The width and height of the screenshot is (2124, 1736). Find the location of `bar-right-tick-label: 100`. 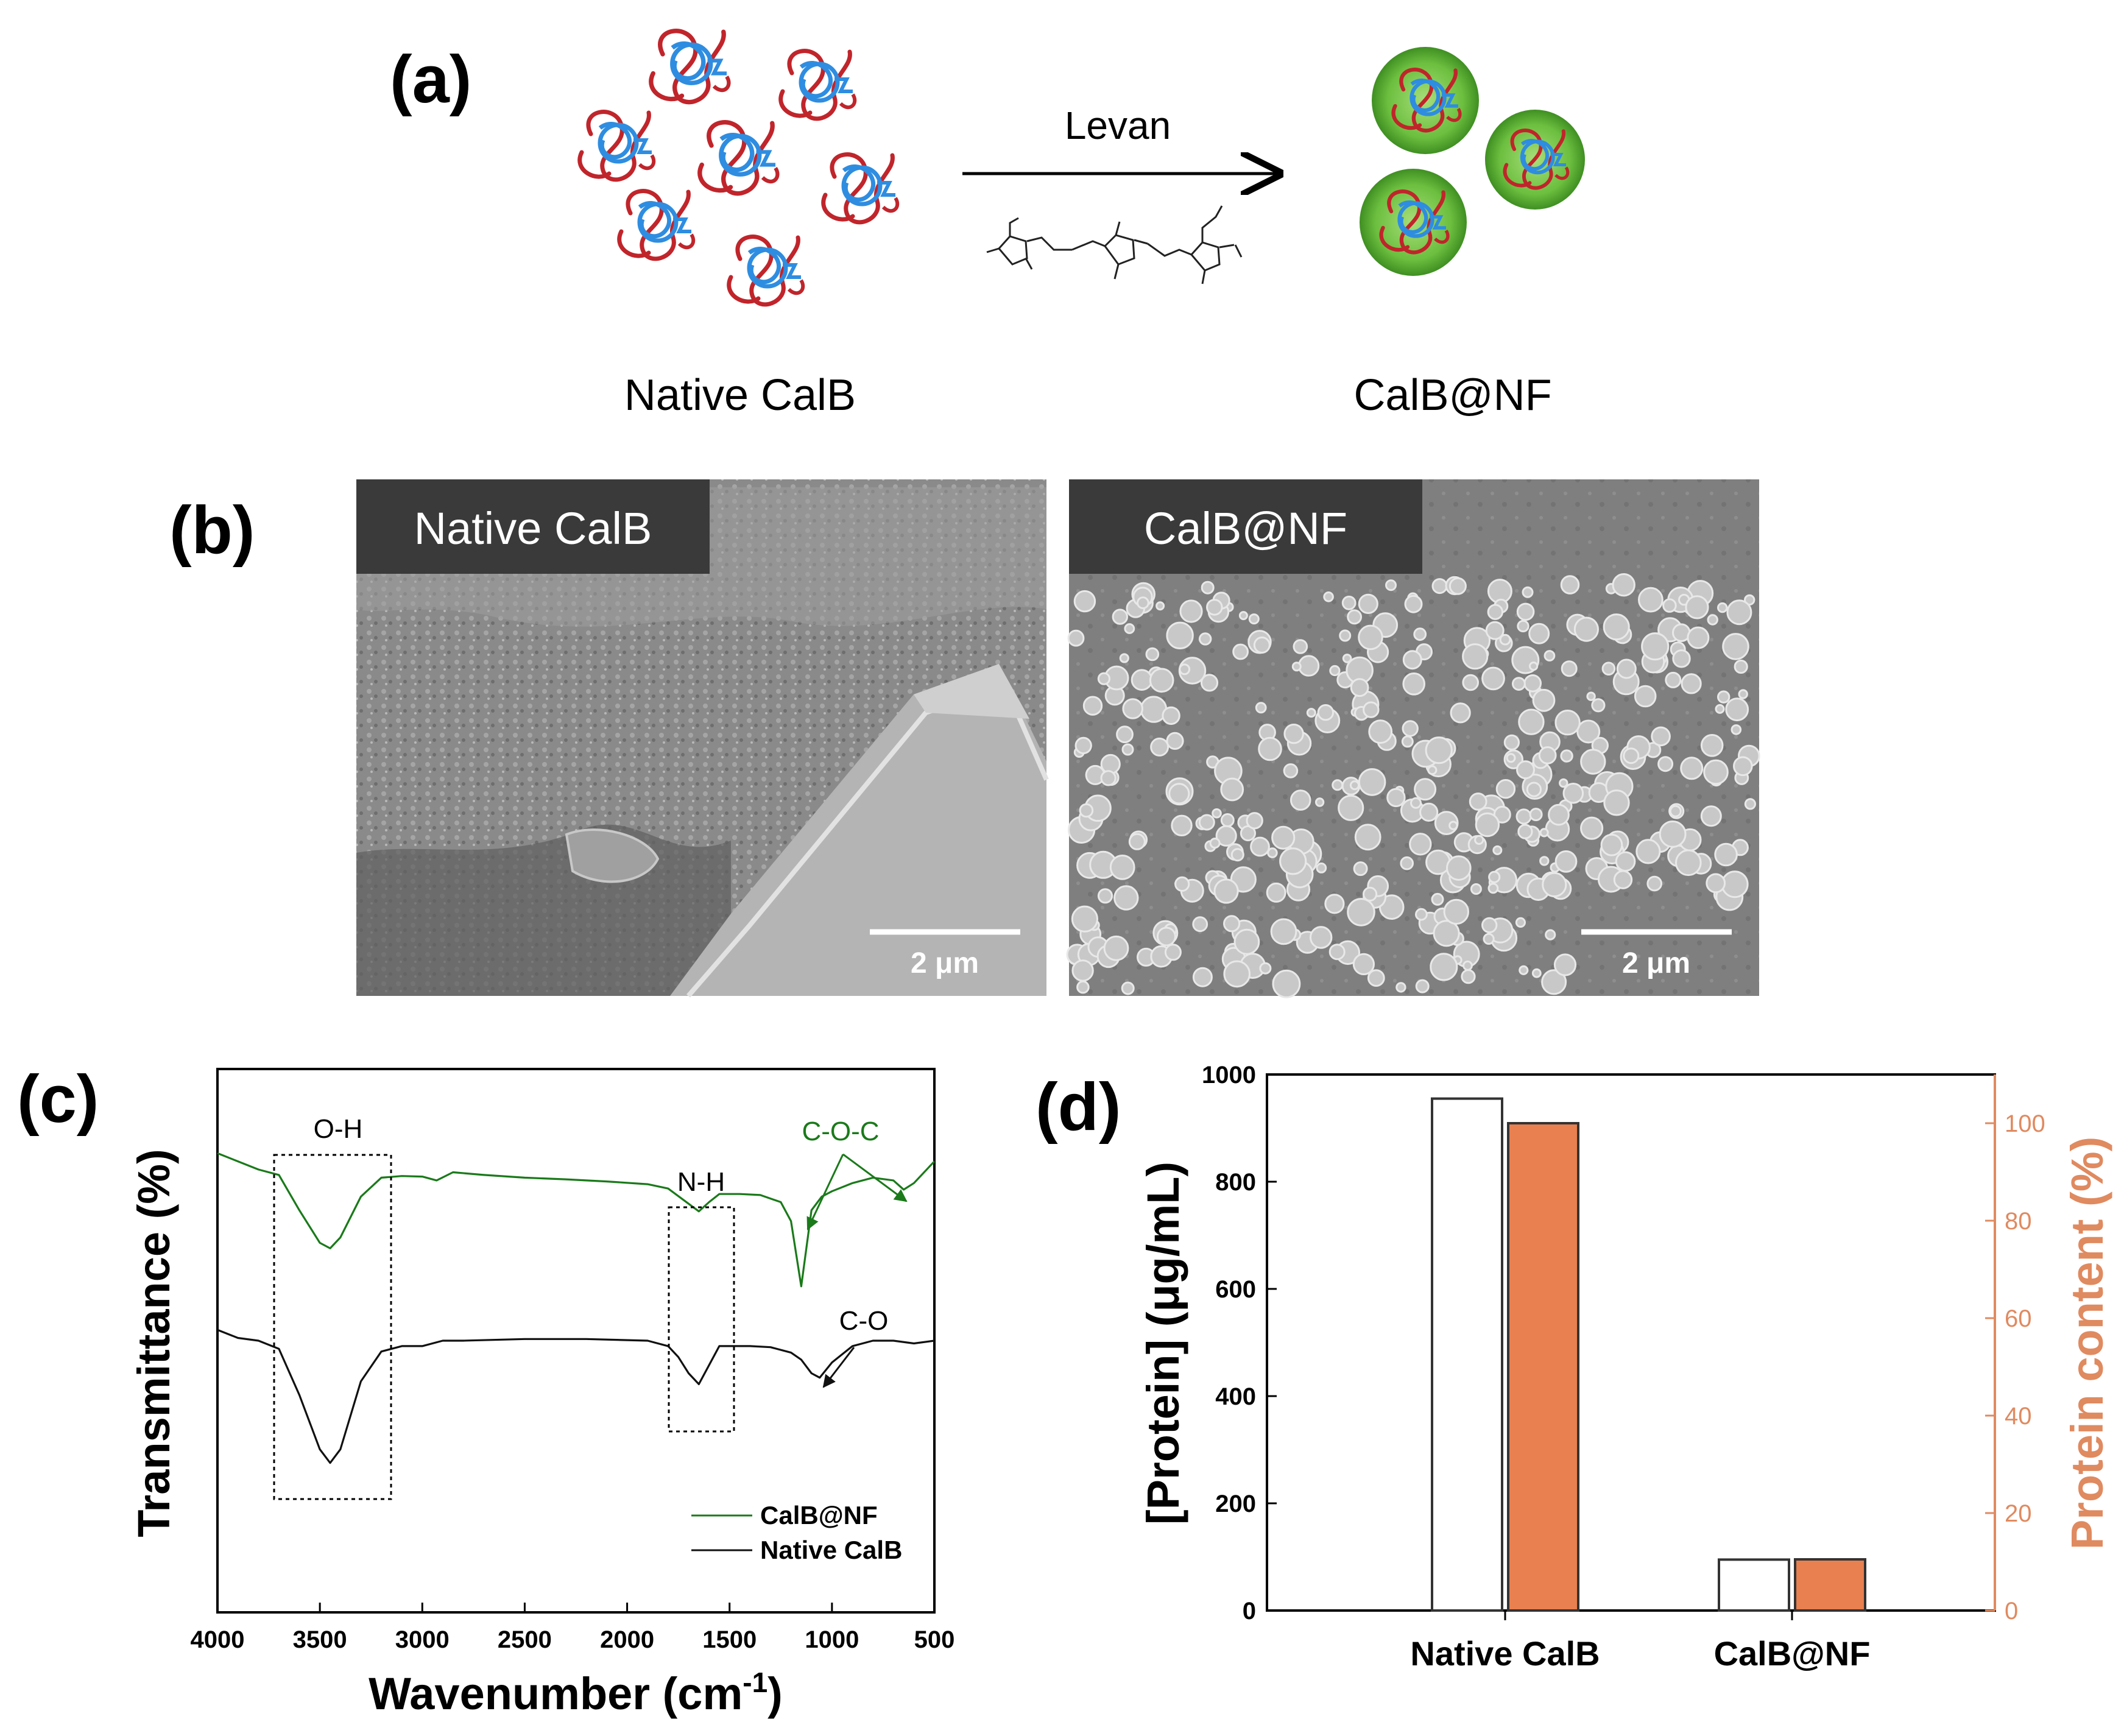

bar-right-tick-label: 100 is located at coordinates (2025, 1123).